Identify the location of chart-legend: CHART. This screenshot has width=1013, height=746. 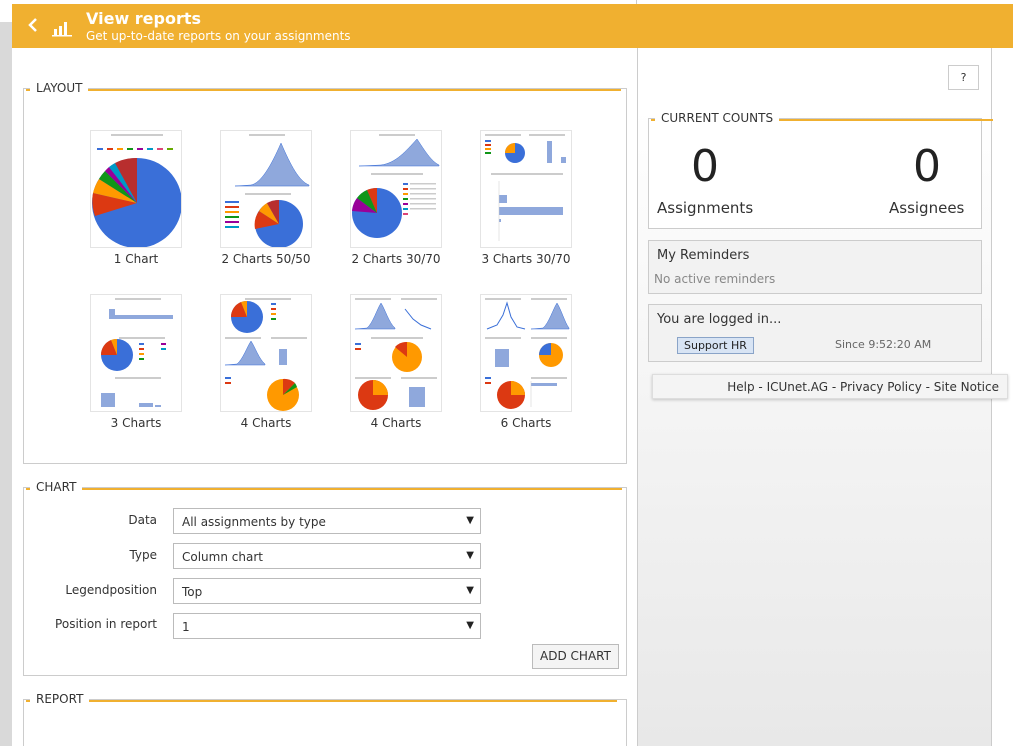
(326, 487).